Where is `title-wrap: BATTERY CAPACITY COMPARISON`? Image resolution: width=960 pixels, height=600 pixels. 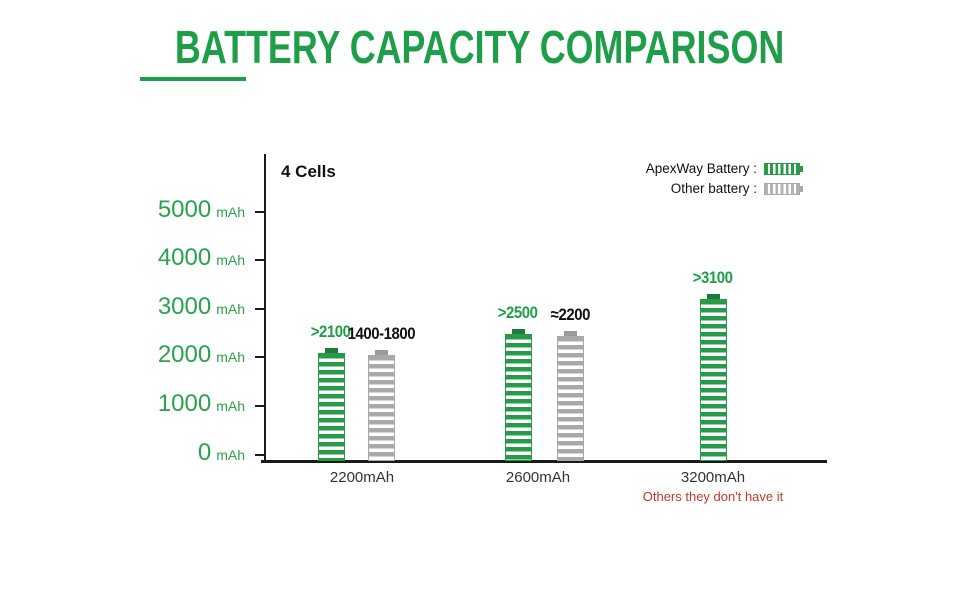 title-wrap: BATTERY CAPACITY COMPARISON is located at coordinates (480, 47).